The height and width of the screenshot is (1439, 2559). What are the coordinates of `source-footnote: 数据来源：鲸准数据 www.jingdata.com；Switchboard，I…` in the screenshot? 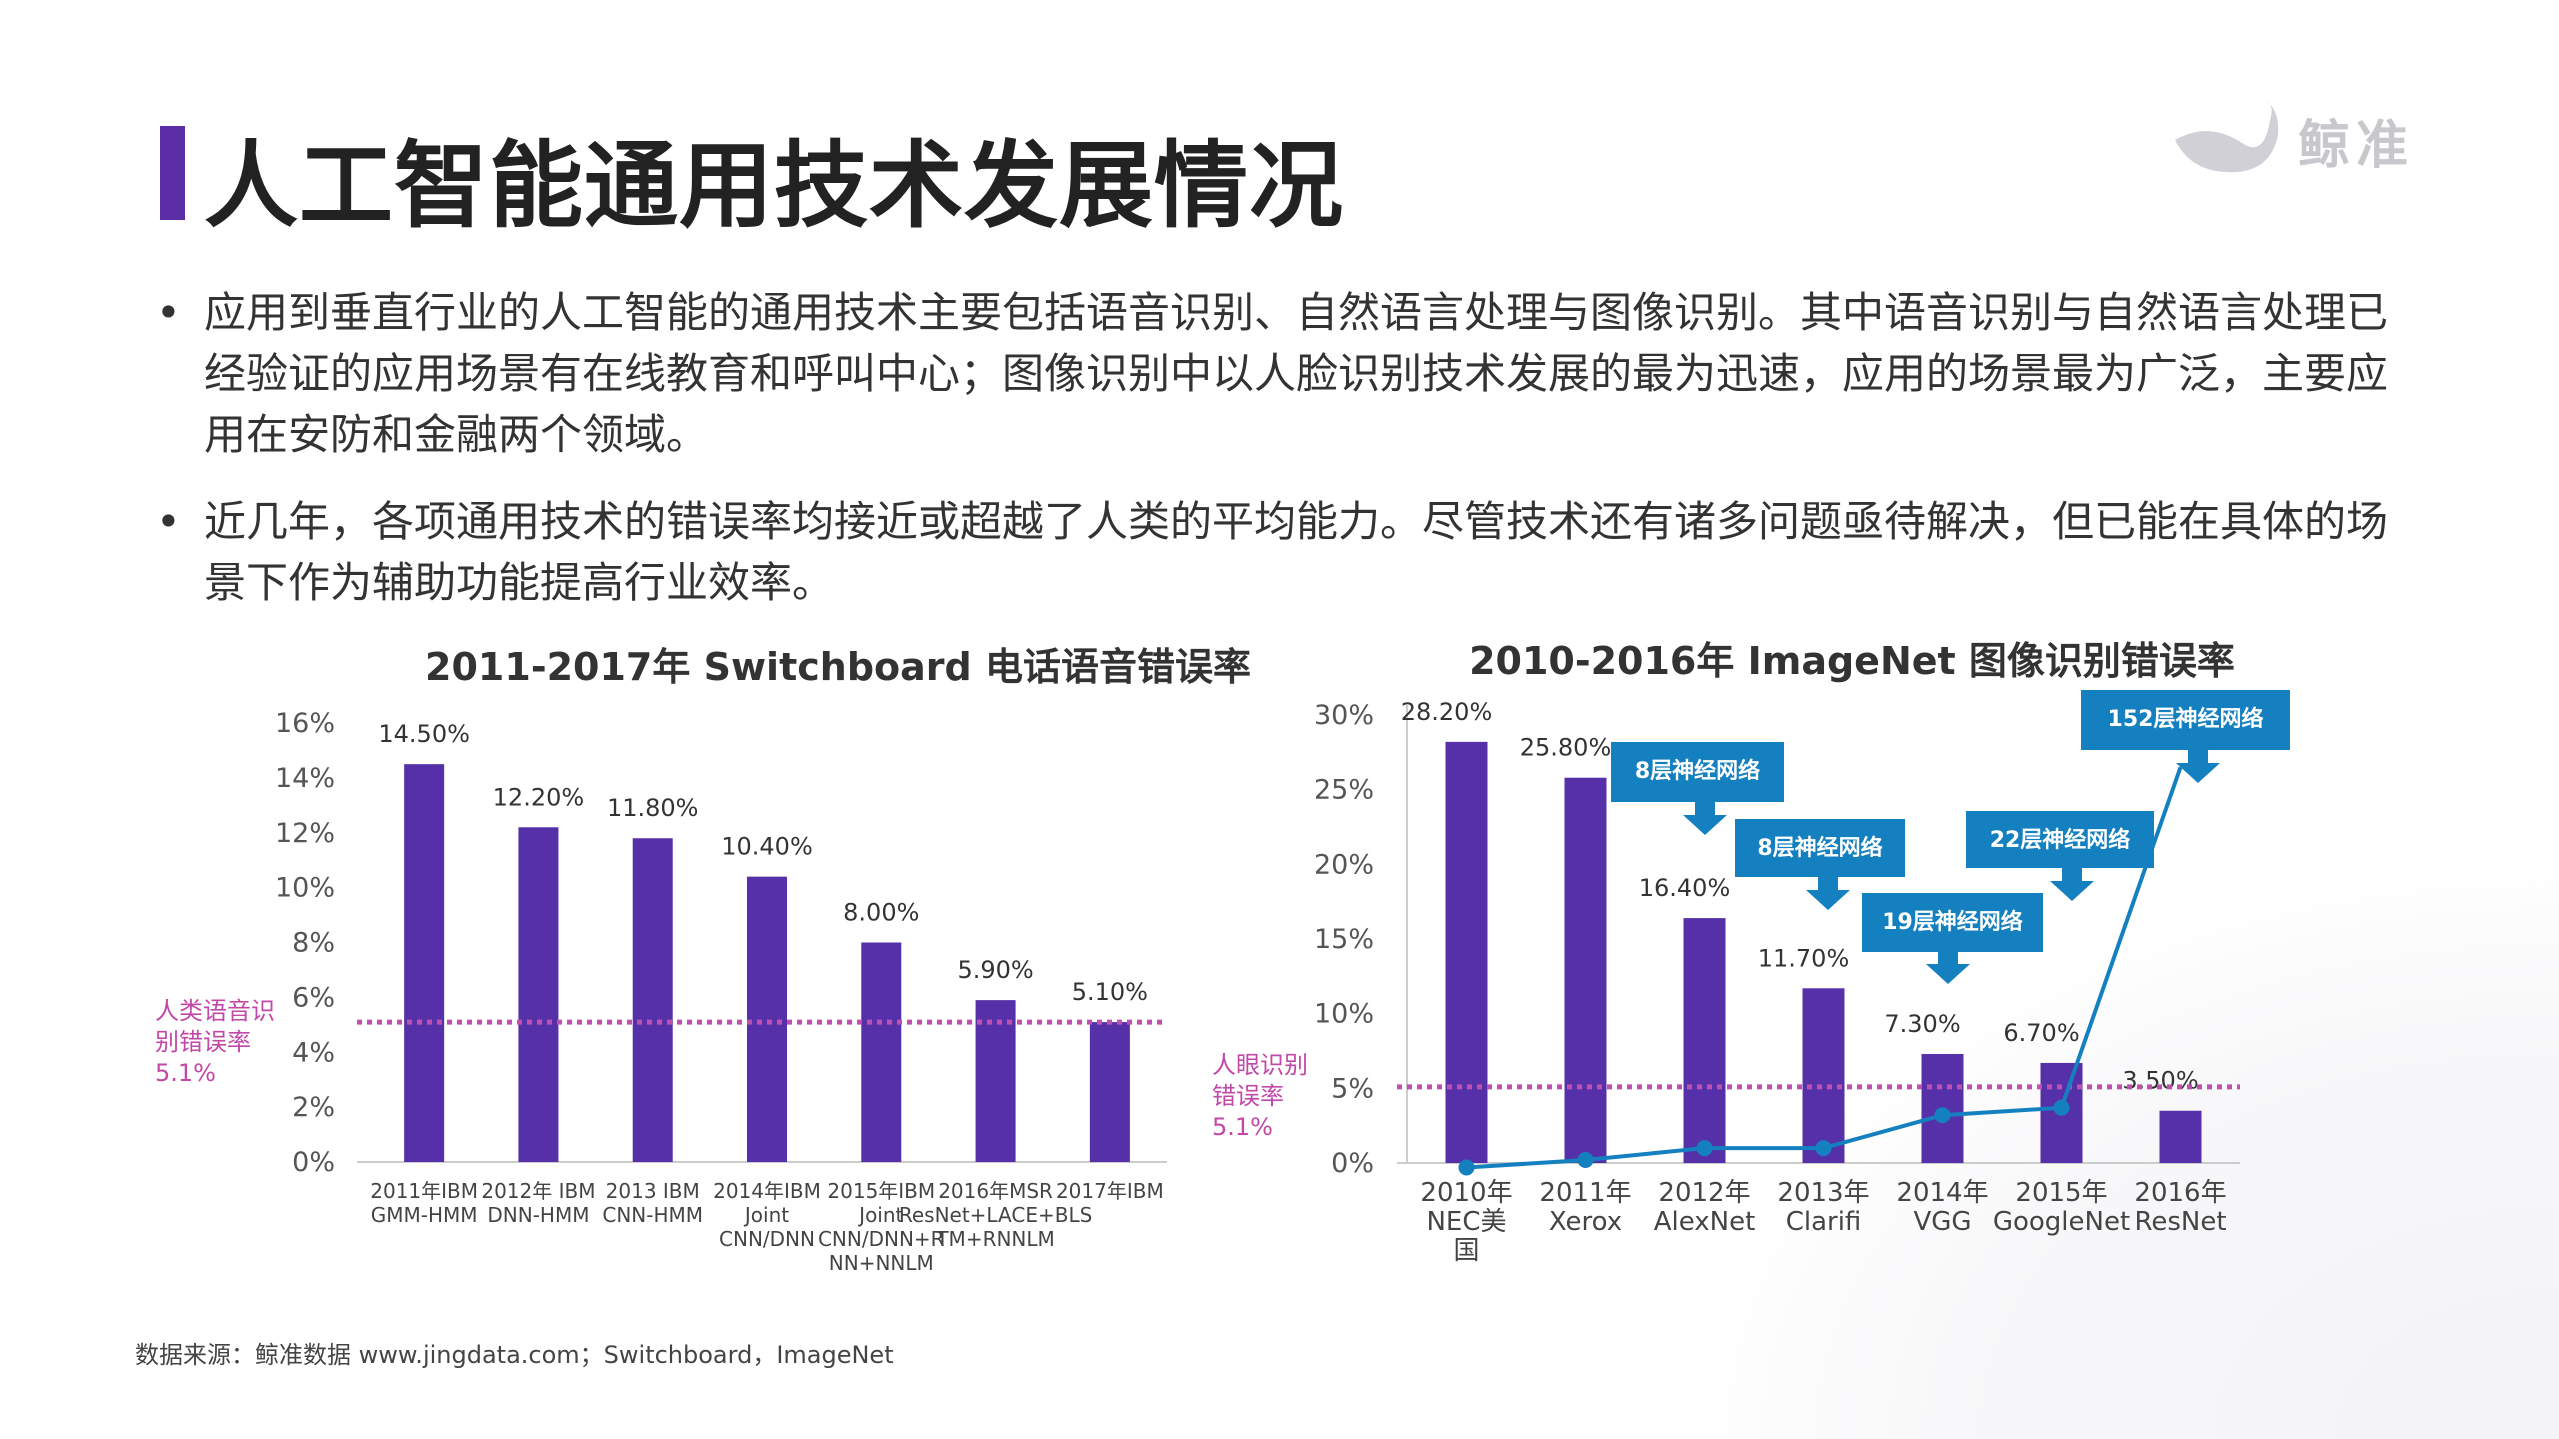 It's located at (514, 1355).